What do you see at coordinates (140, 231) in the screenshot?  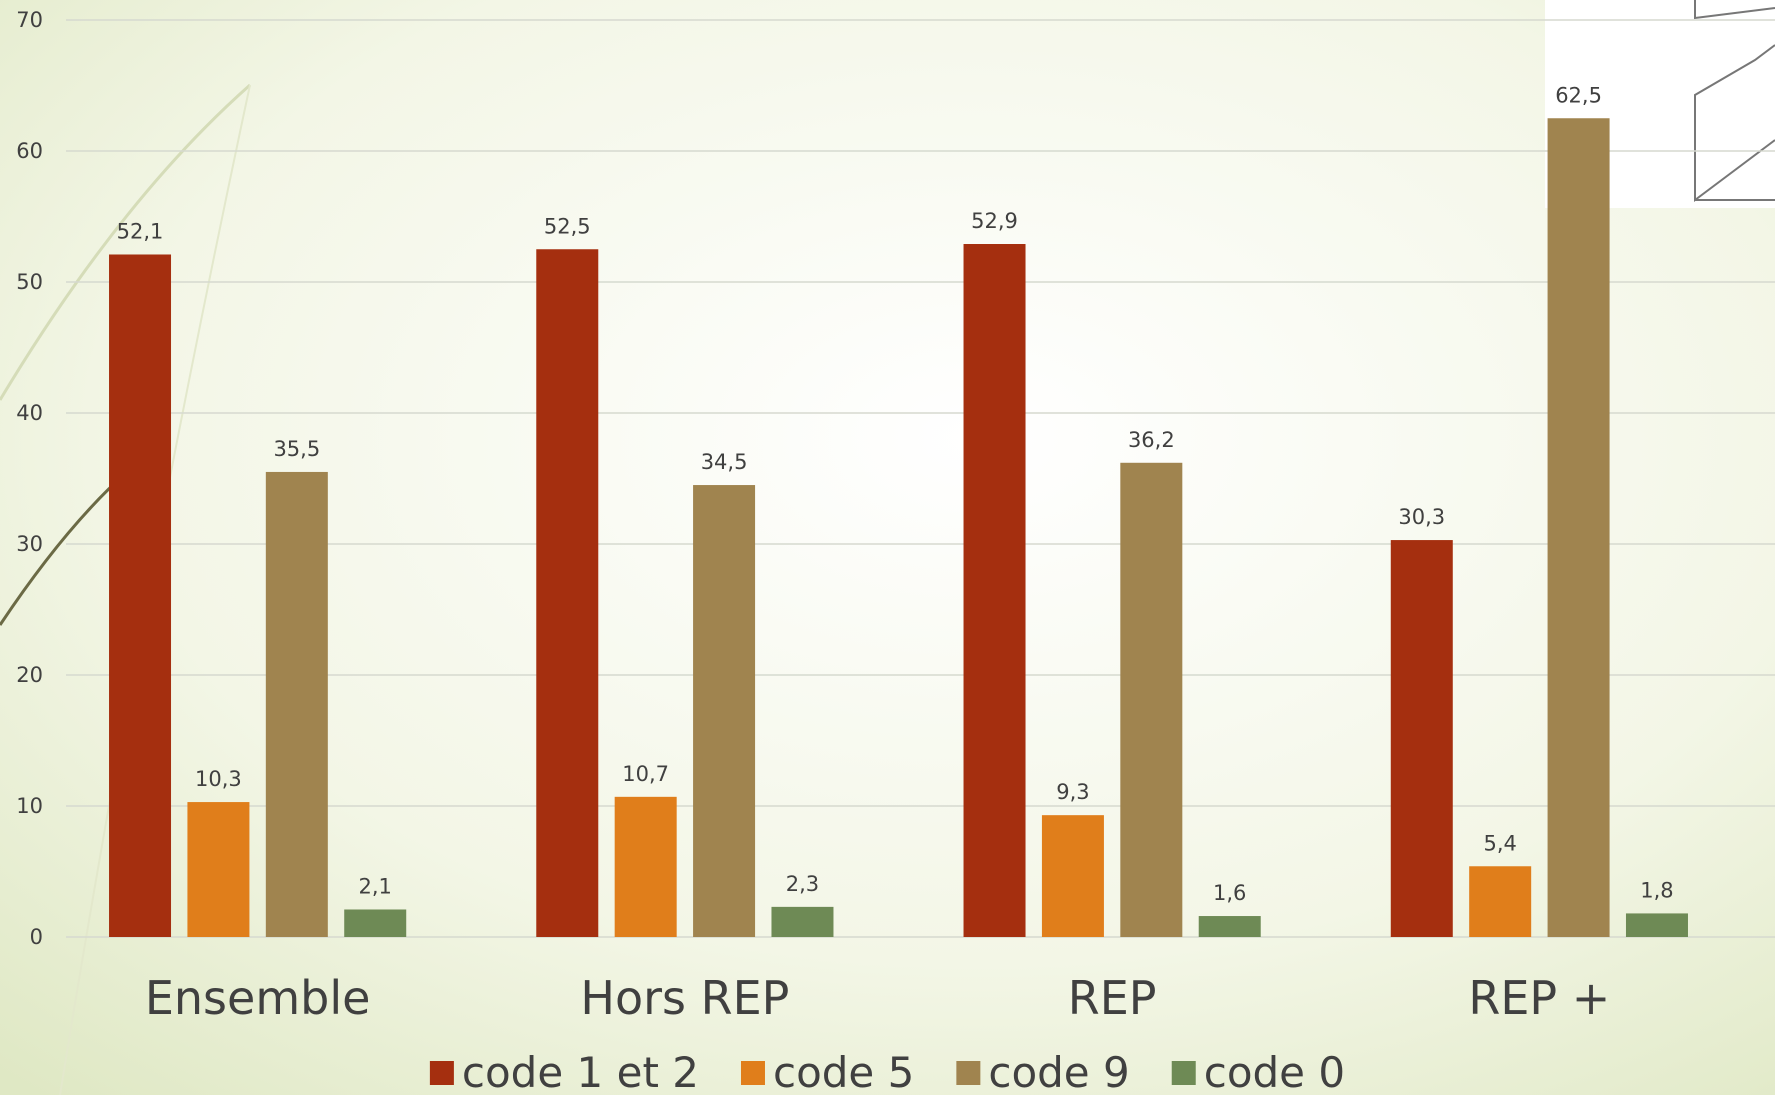 I see `data-label: 52,1` at bounding box center [140, 231].